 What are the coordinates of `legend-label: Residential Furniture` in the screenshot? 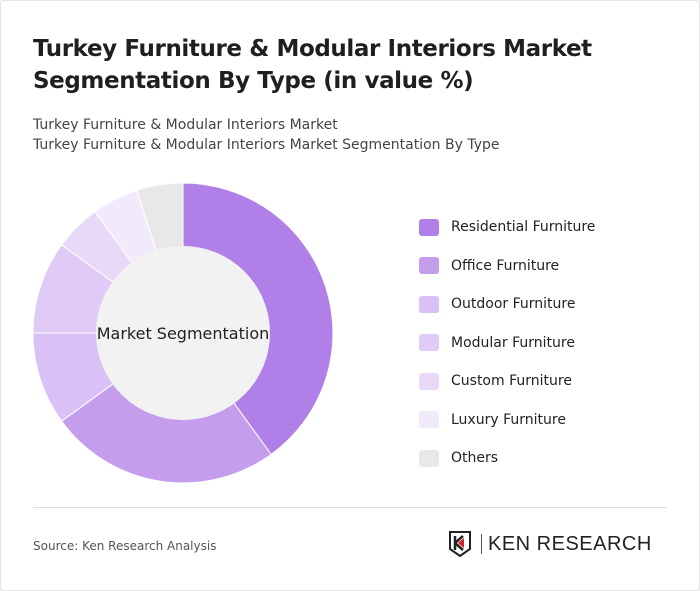 It's located at (523, 227).